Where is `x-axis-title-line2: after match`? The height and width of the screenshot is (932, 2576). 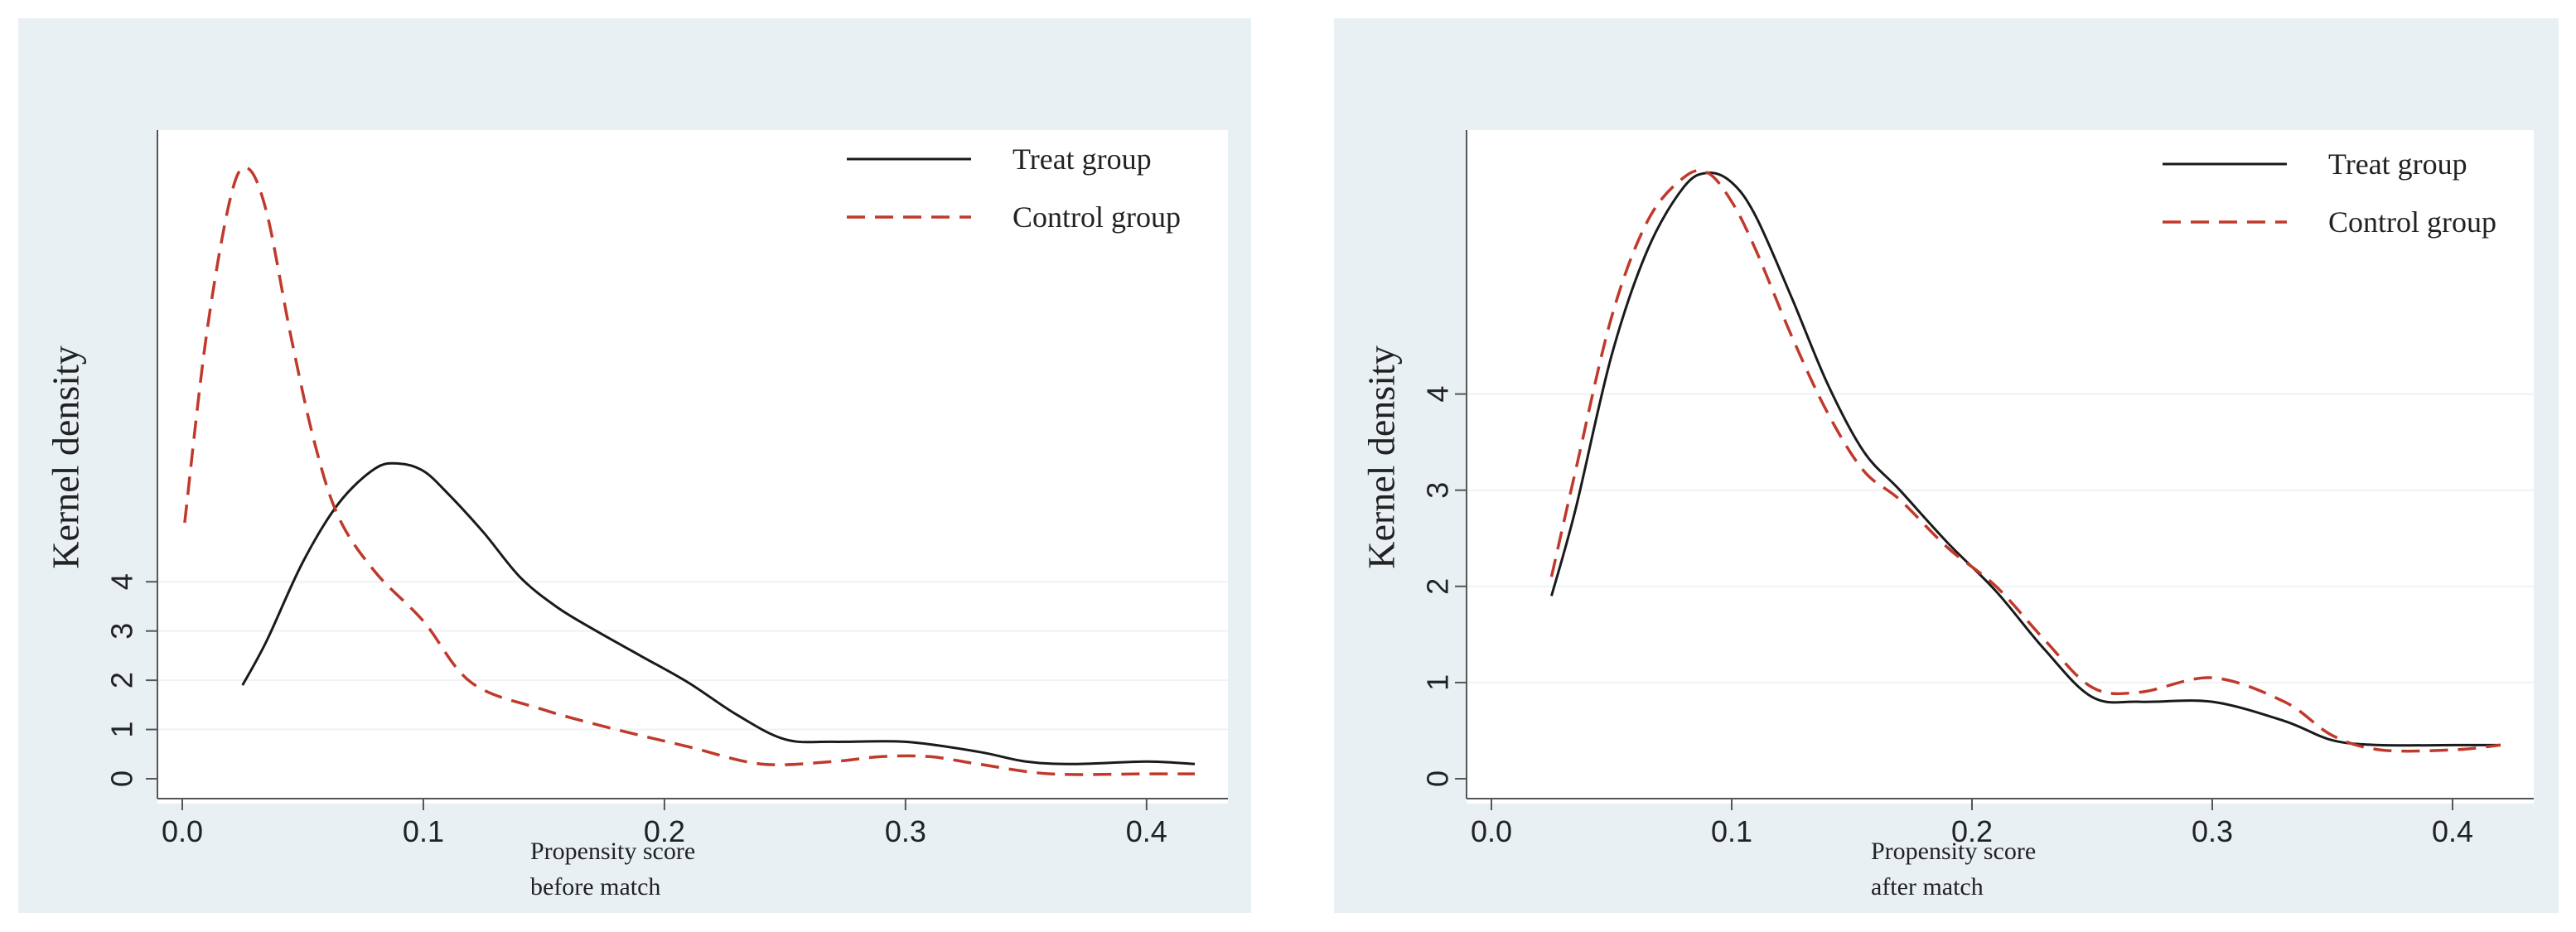
x-axis-title-line2: after match is located at coordinates (1927, 887).